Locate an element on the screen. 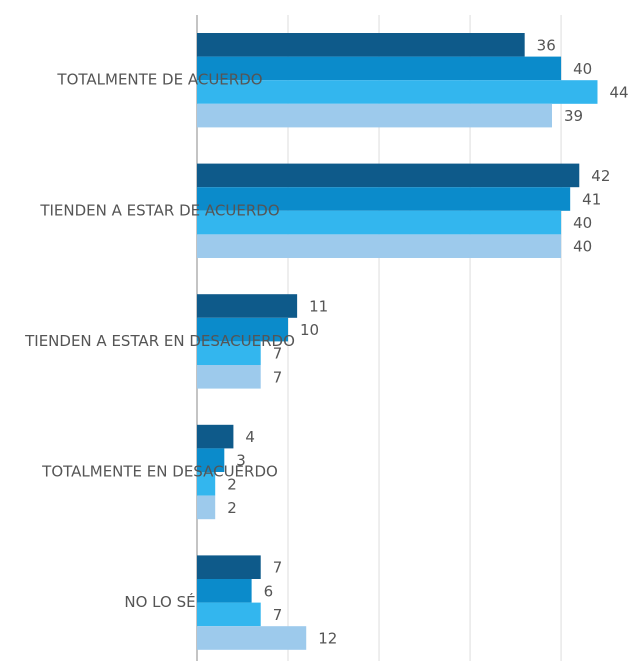 This screenshot has height=661, width=643. value-label: 41 is located at coordinates (591, 200).